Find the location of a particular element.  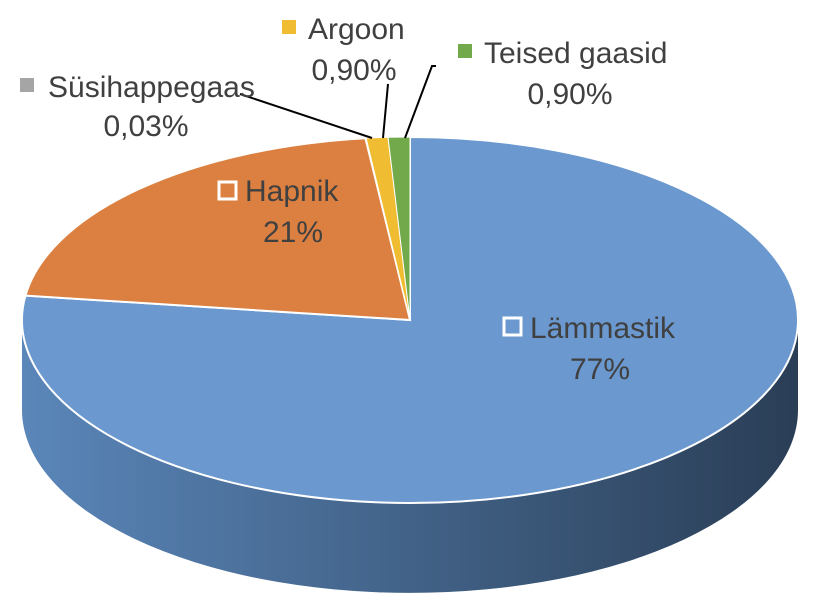

label-susihappegaas-value: 0,03% is located at coordinates (145, 126).